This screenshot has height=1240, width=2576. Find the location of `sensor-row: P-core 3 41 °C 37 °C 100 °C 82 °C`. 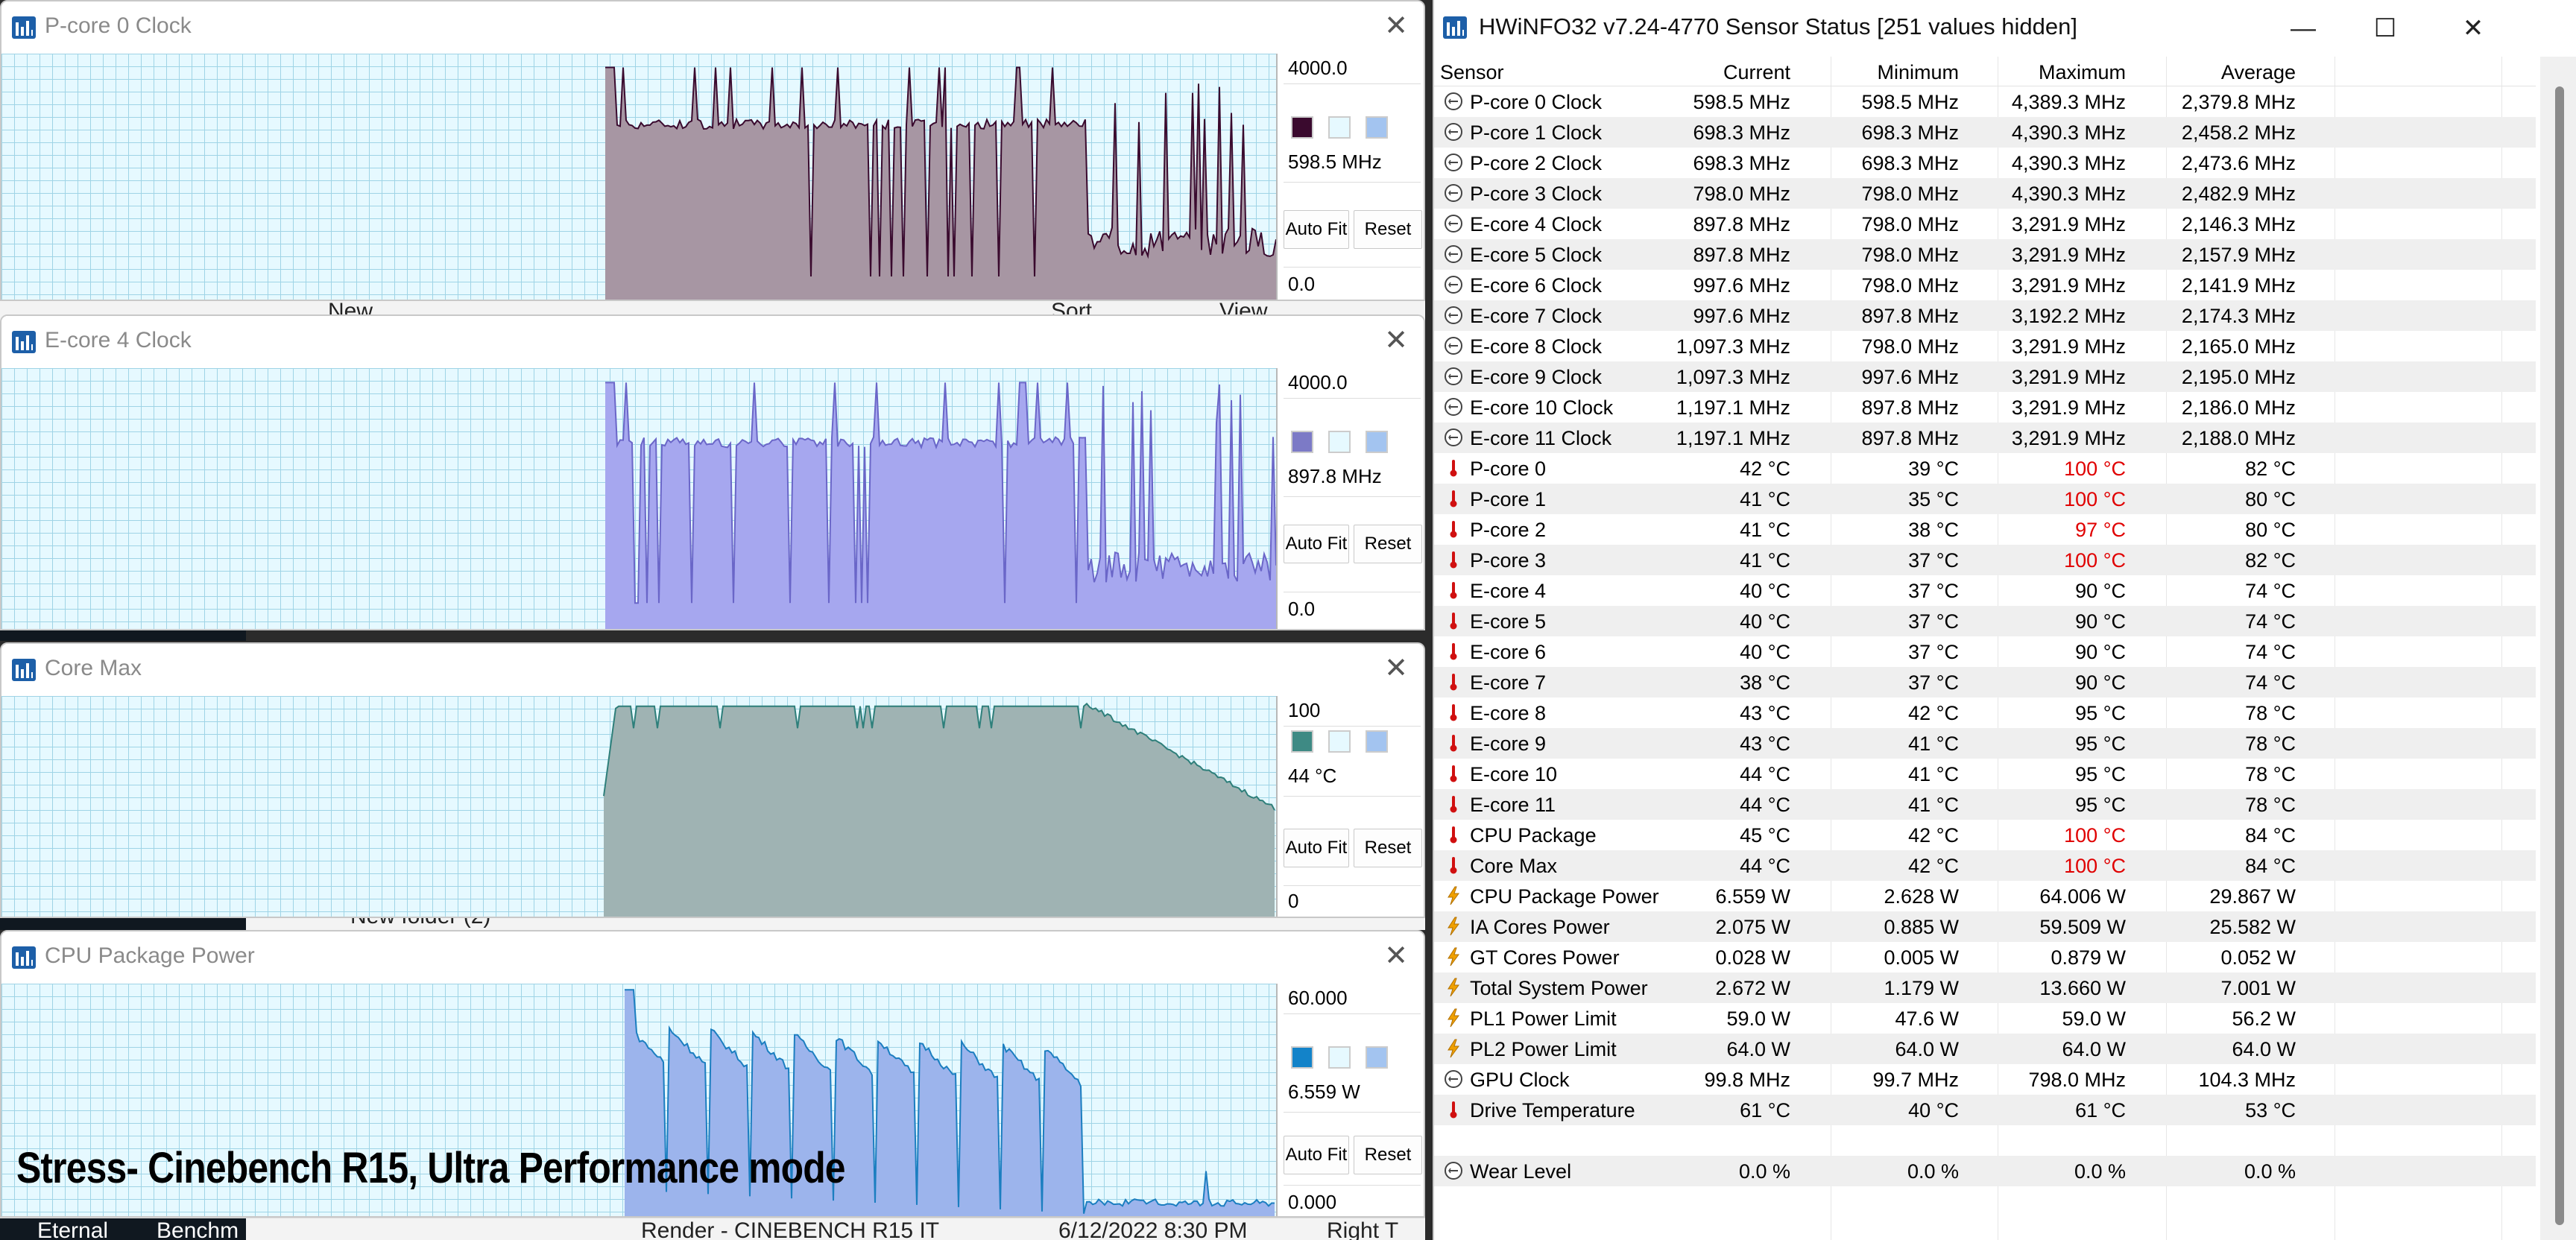

sensor-row: P-core 3 41 °C 37 °C 100 °C 82 °C is located at coordinates (1985, 560).